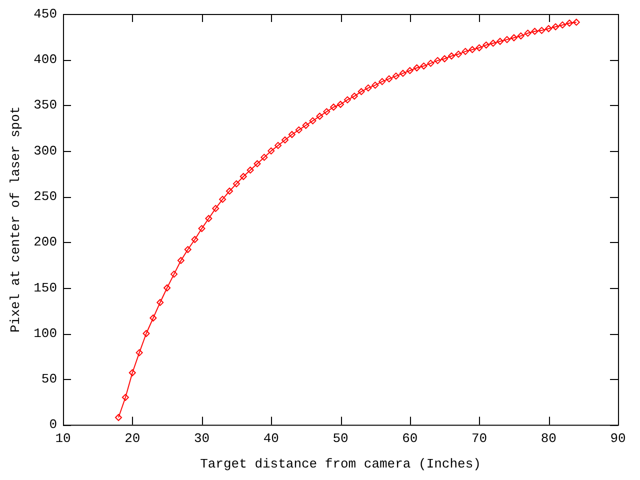 The image size is (640, 480). Describe the element at coordinates (618, 438) in the screenshot. I see `x-tick-label: 90` at that location.